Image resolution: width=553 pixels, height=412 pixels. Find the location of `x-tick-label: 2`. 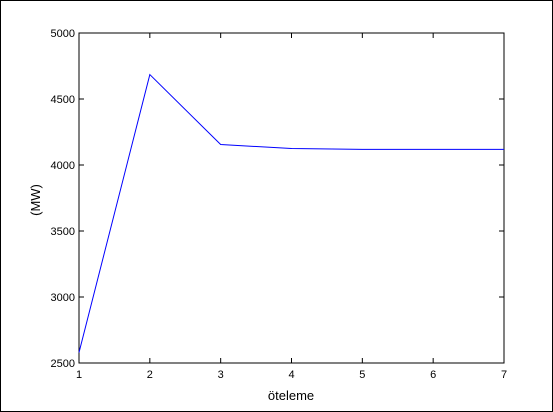

x-tick-label: 2 is located at coordinates (150, 375).